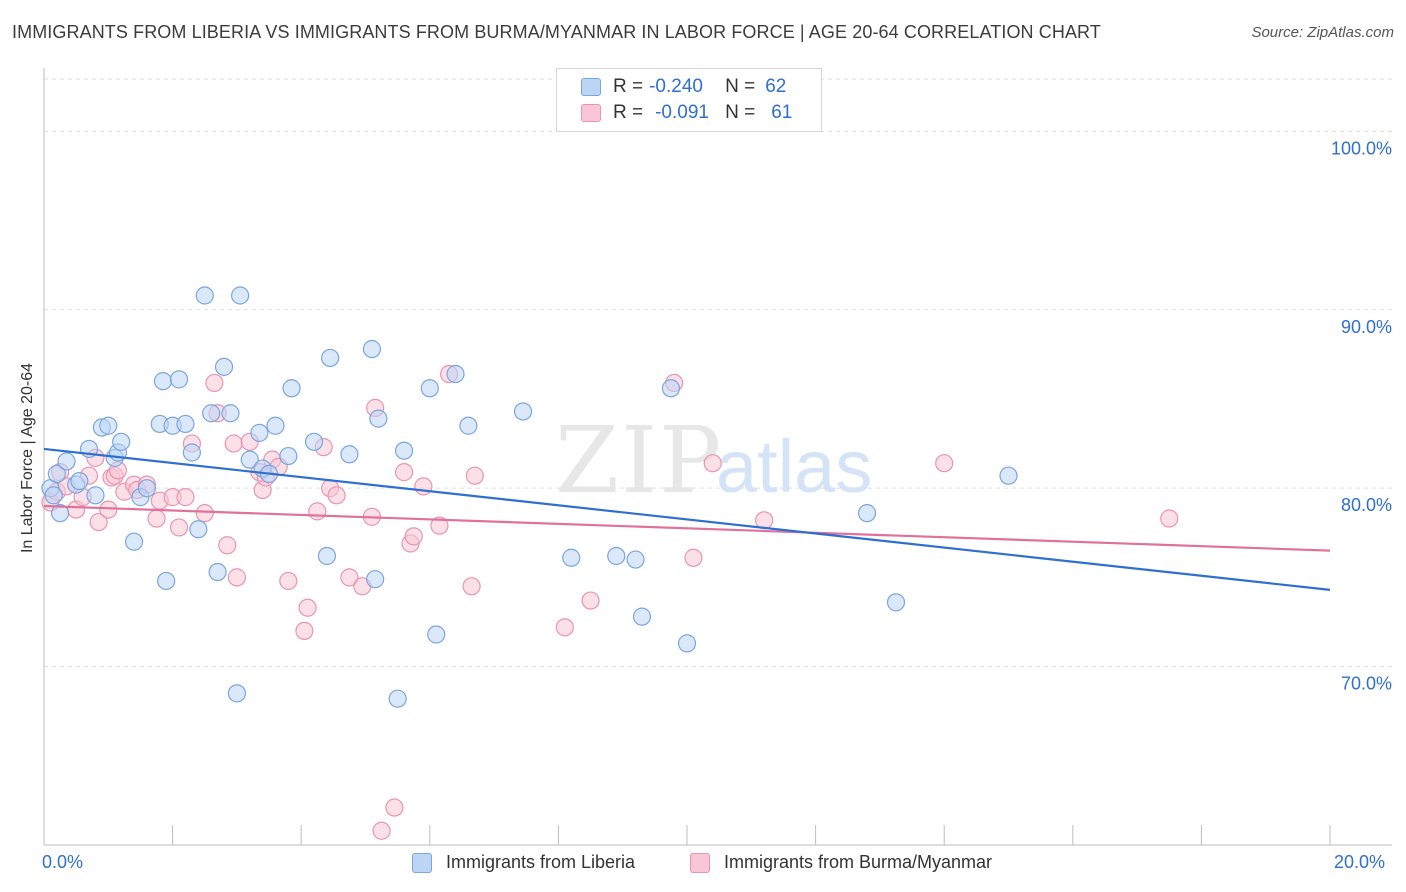 This screenshot has width=1406, height=892. I want to click on correlation-legend: R = -0.240 N = 62 R = -0.091 N = 61, so click(689, 100).